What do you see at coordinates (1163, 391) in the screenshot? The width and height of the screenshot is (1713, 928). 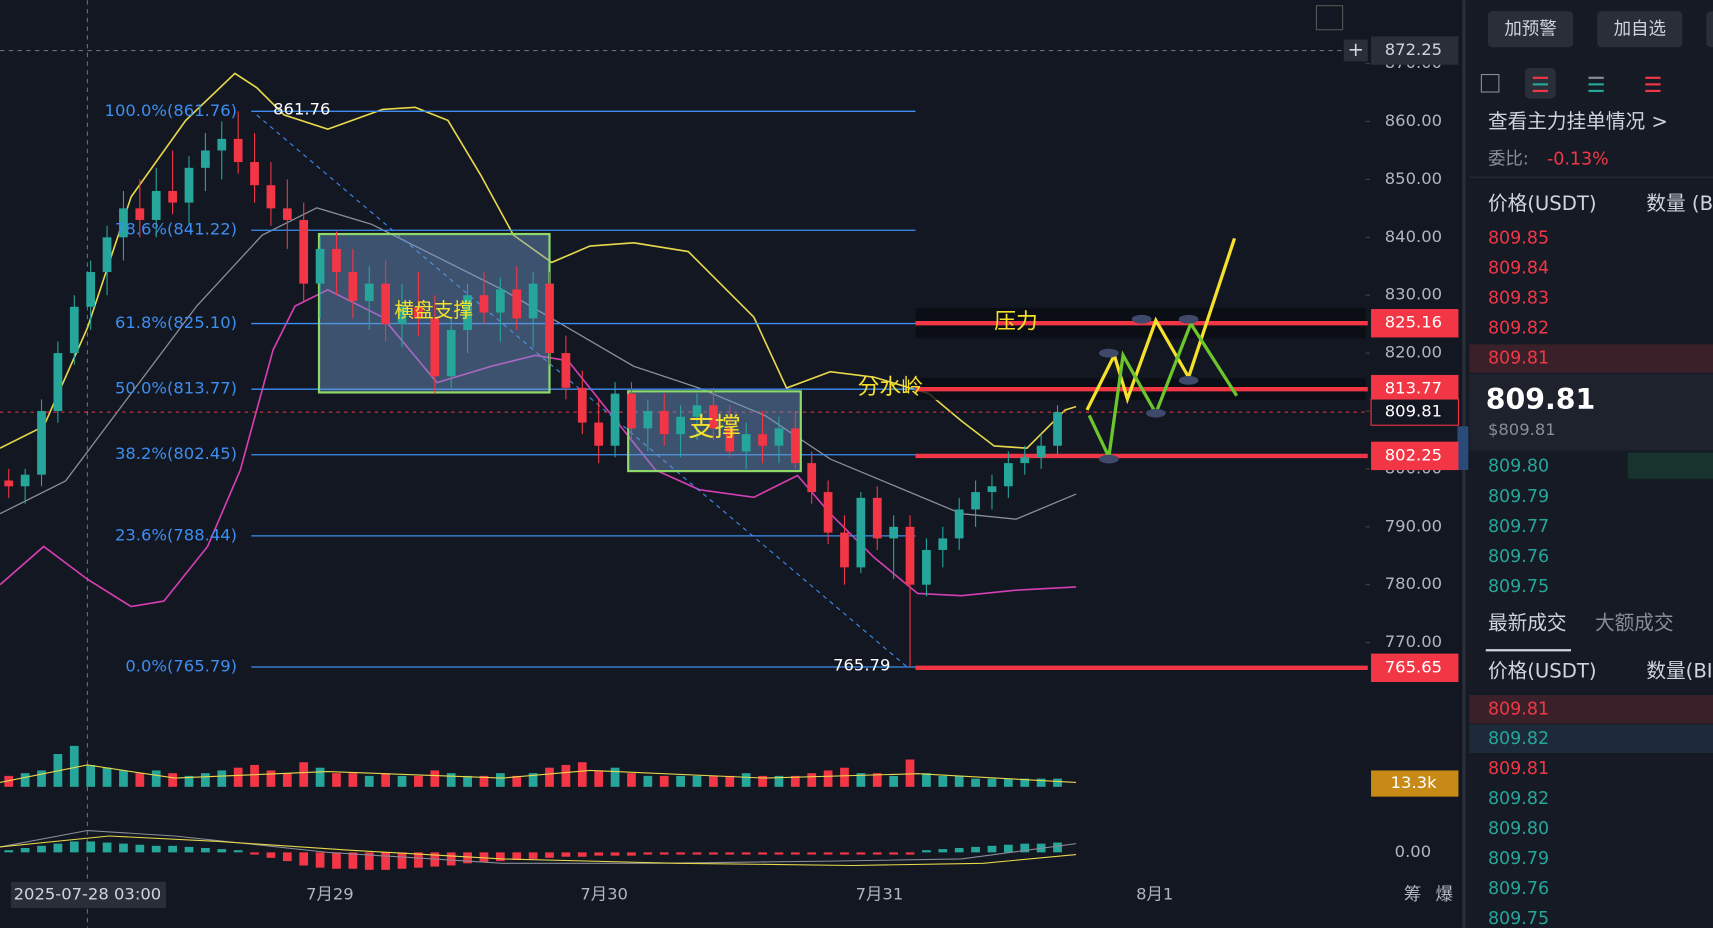 I see `forecast-green` at bounding box center [1163, 391].